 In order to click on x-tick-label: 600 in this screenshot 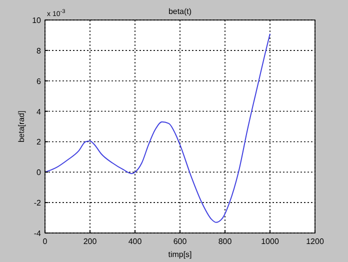, I will do `click(180, 241)`.